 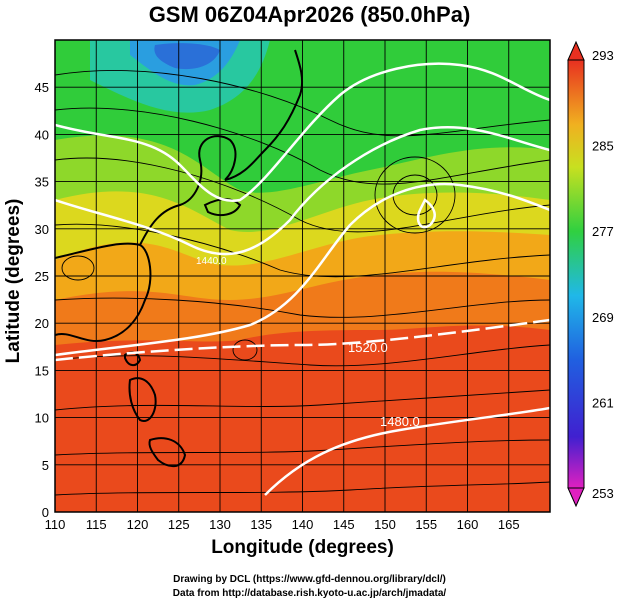 I want to click on colorbar-tick-label: 269, so click(x=603, y=317).